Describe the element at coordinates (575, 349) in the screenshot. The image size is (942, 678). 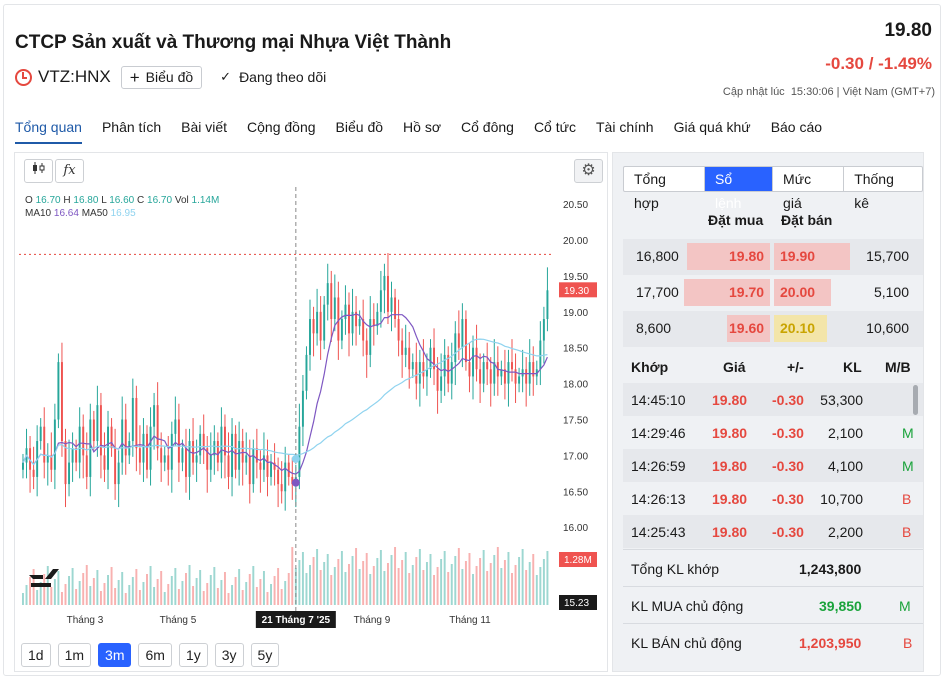
I see `y-tick-label: 18.50` at that location.